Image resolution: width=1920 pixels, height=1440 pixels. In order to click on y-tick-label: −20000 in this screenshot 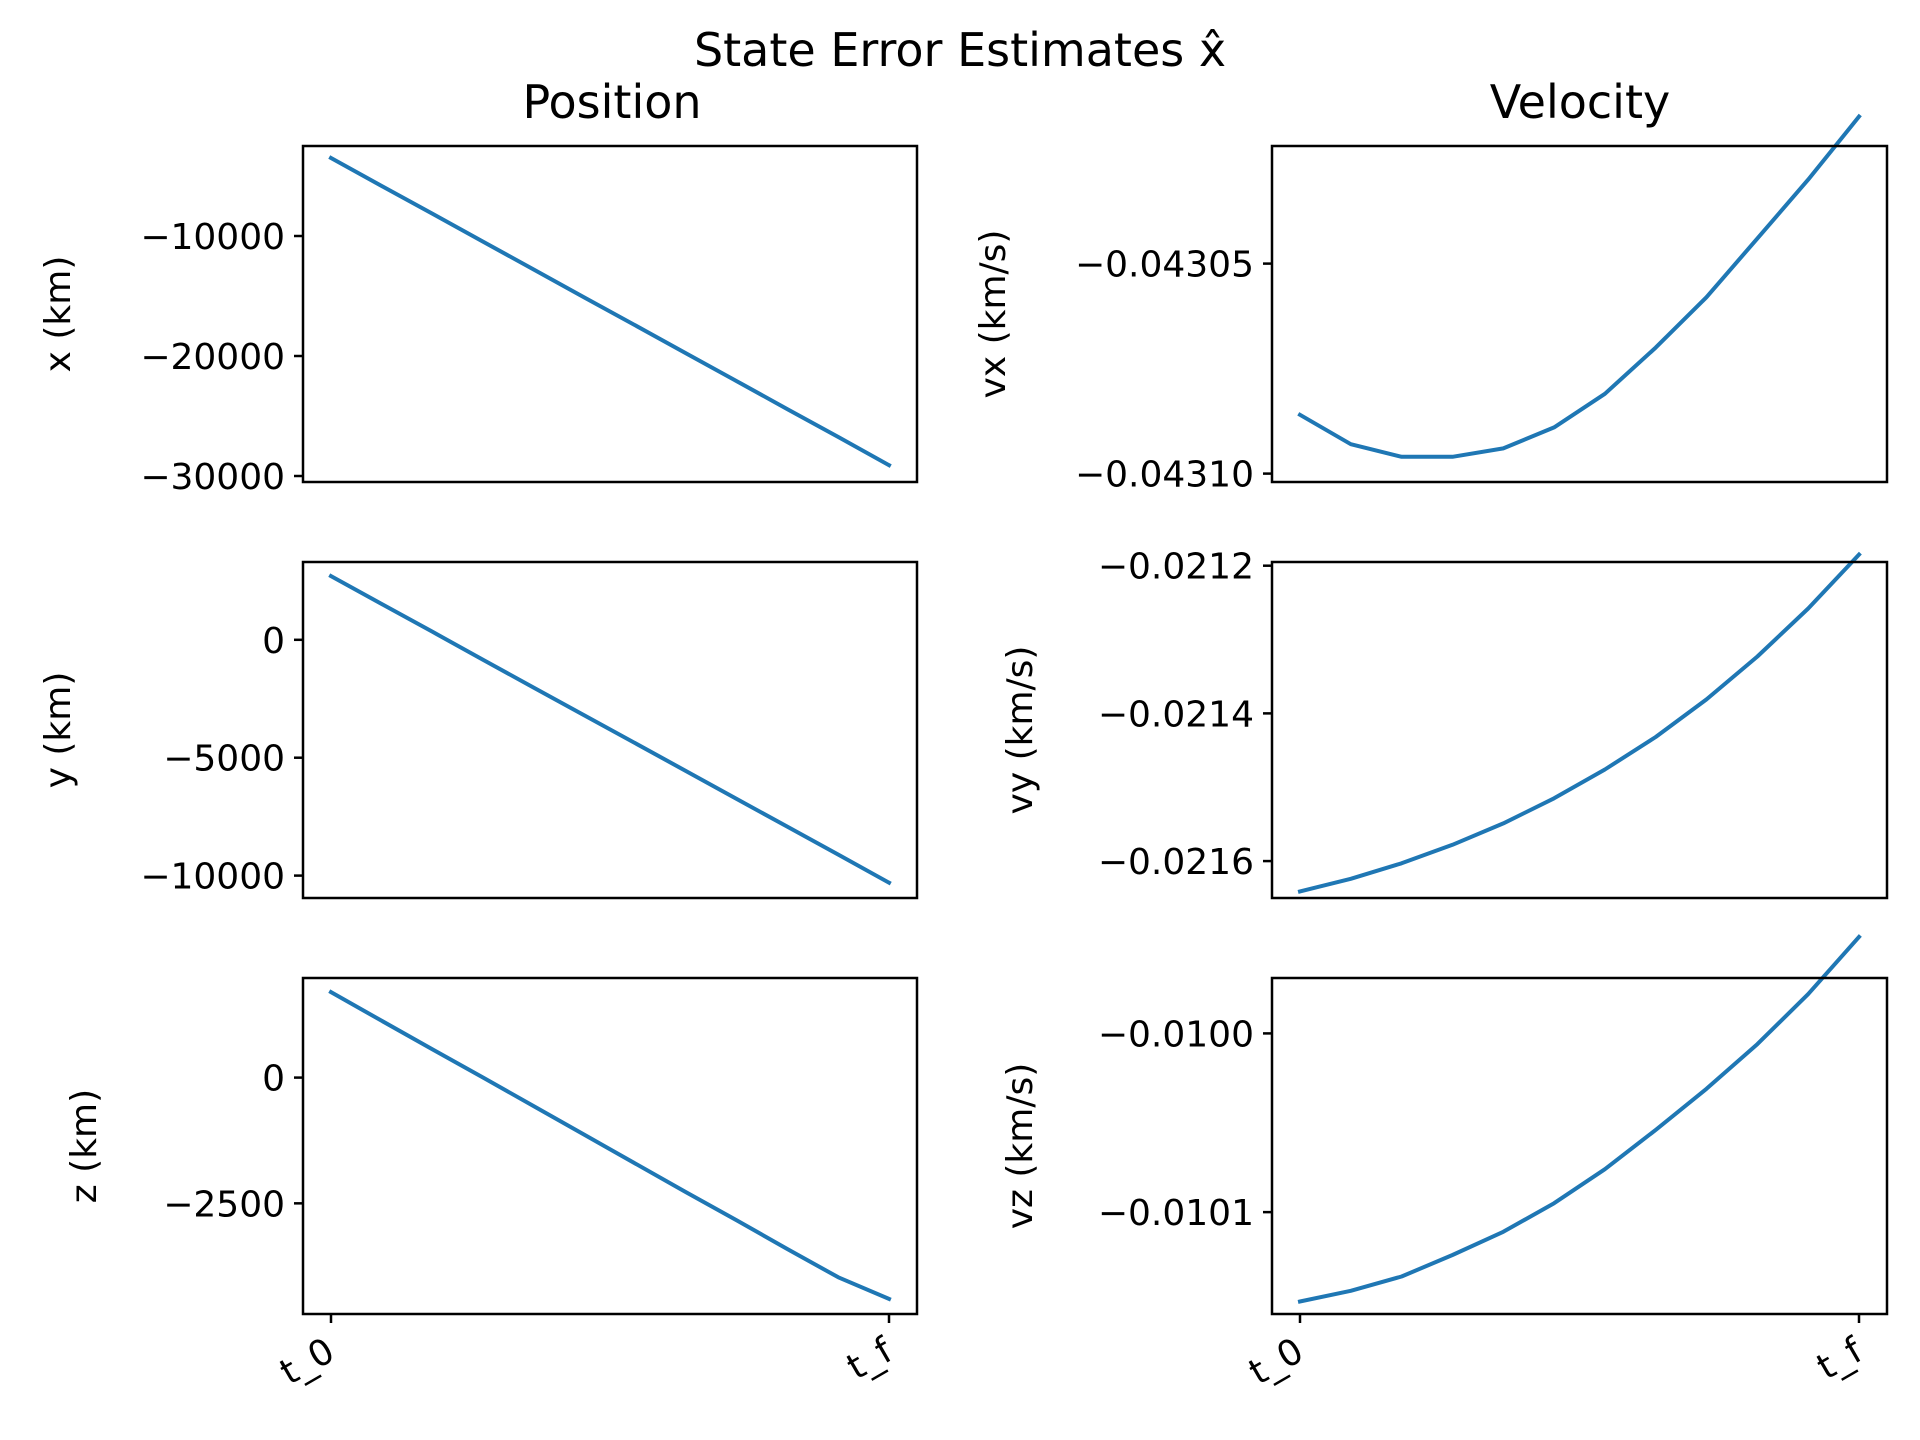, I will do `click(212, 357)`.